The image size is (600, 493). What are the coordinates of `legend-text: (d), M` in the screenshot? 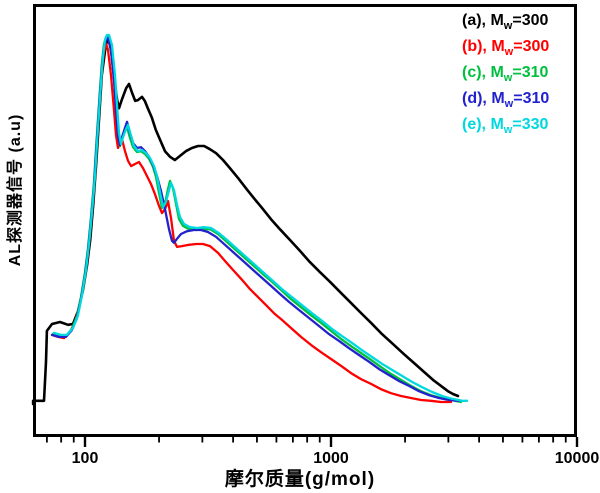 It's located at (483, 98).